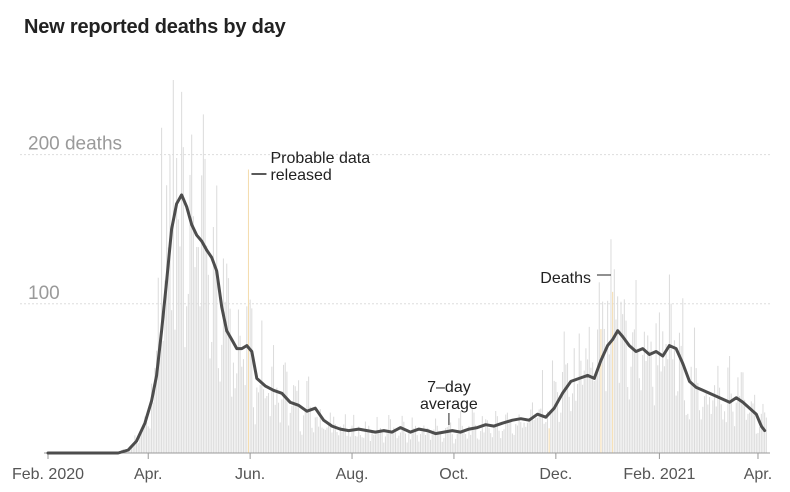 This screenshot has width=790, height=492. What do you see at coordinates (250, 474) in the screenshot?
I see `x-tick-label: Jun.` at bounding box center [250, 474].